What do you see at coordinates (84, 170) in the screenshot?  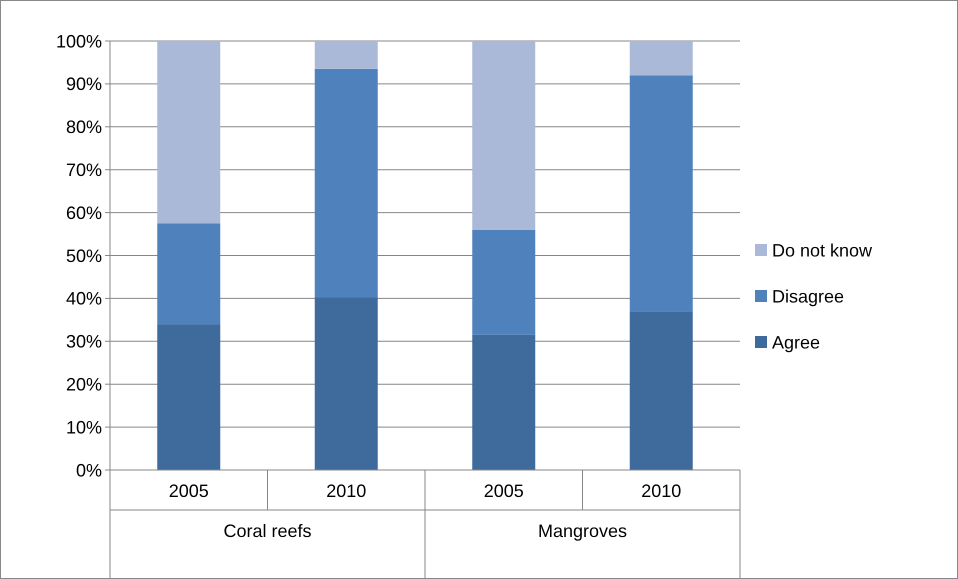 I see `y-tick-label: 70%` at bounding box center [84, 170].